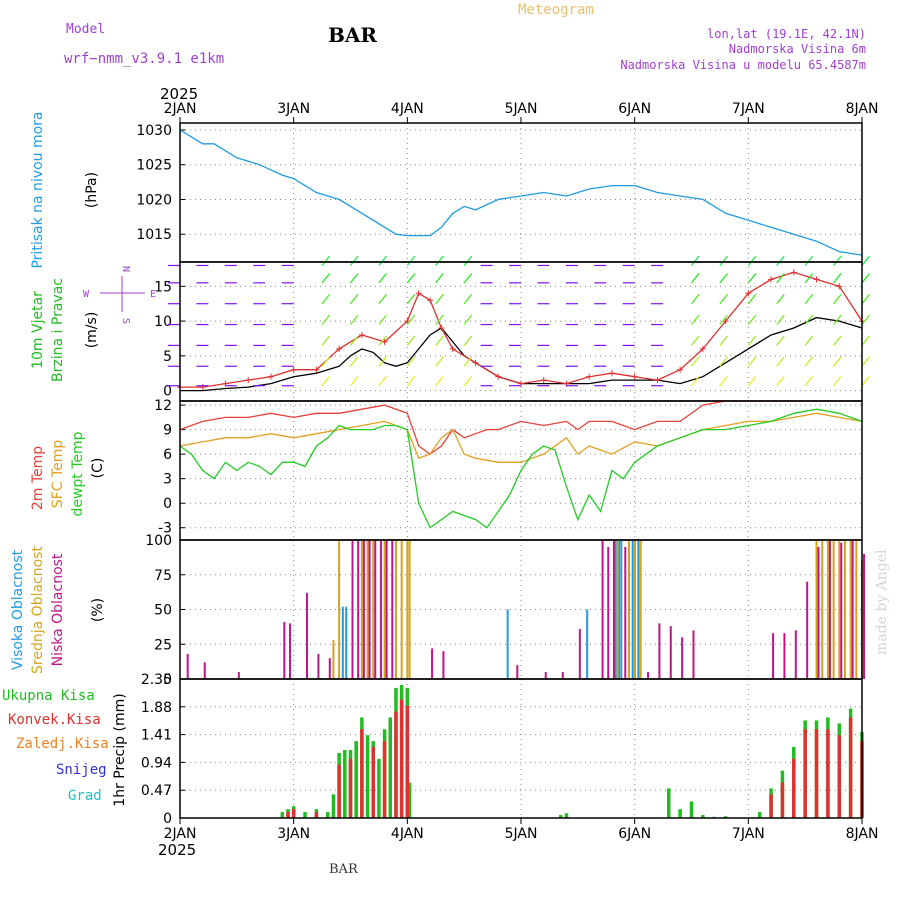 This screenshot has height=900, width=900. Describe the element at coordinates (48, 696) in the screenshot. I see `precip-label-total: Ukupna Kisa` at that location.